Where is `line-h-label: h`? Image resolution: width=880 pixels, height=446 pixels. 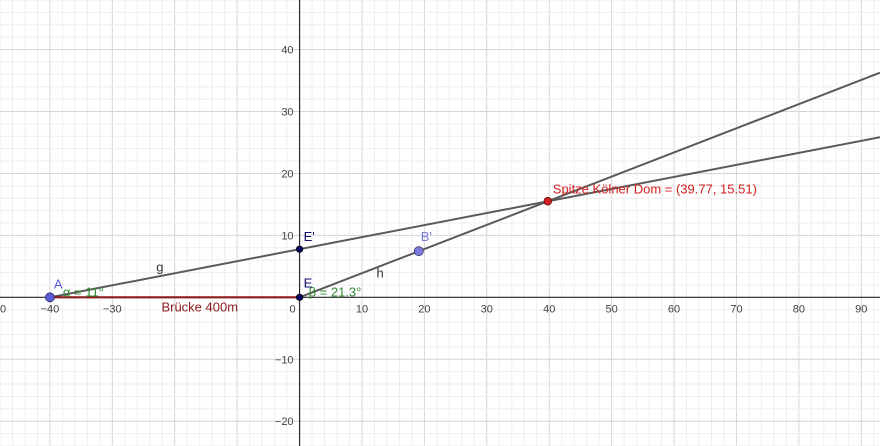 line-h-label: h is located at coordinates (379, 273).